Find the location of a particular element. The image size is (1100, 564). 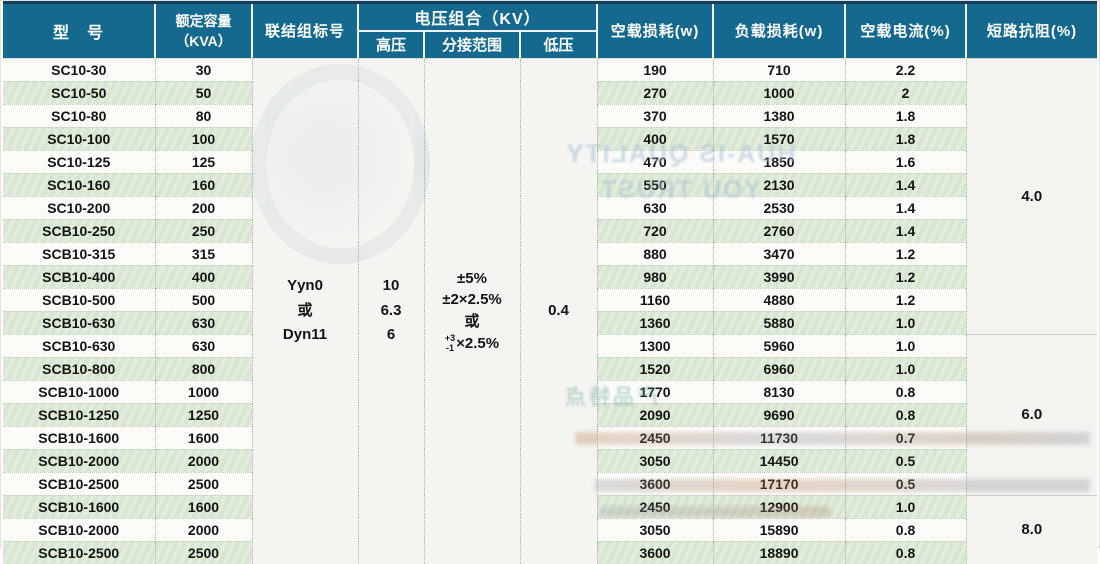

high-voltage-cell: 10 6.3 6 is located at coordinates (390, 310).